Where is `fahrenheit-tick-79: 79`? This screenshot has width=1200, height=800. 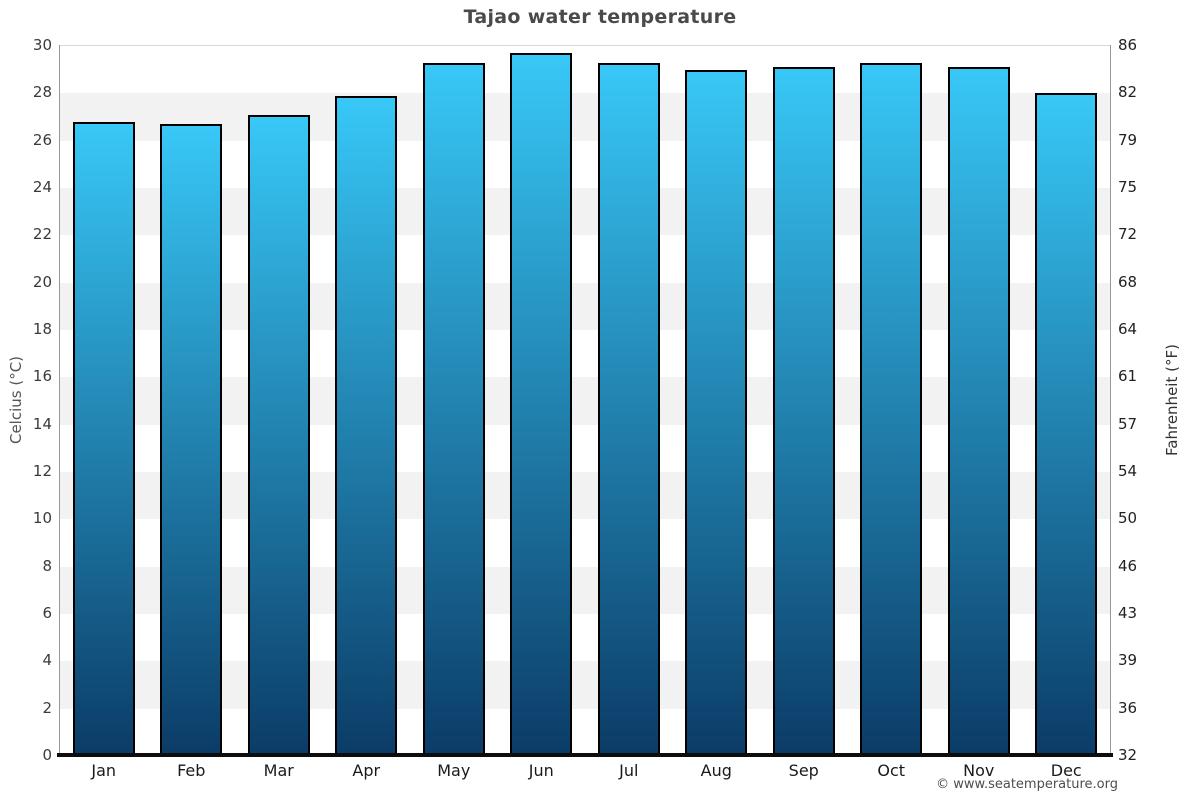
fahrenheit-tick-79: 79 is located at coordinates (1128, 139).